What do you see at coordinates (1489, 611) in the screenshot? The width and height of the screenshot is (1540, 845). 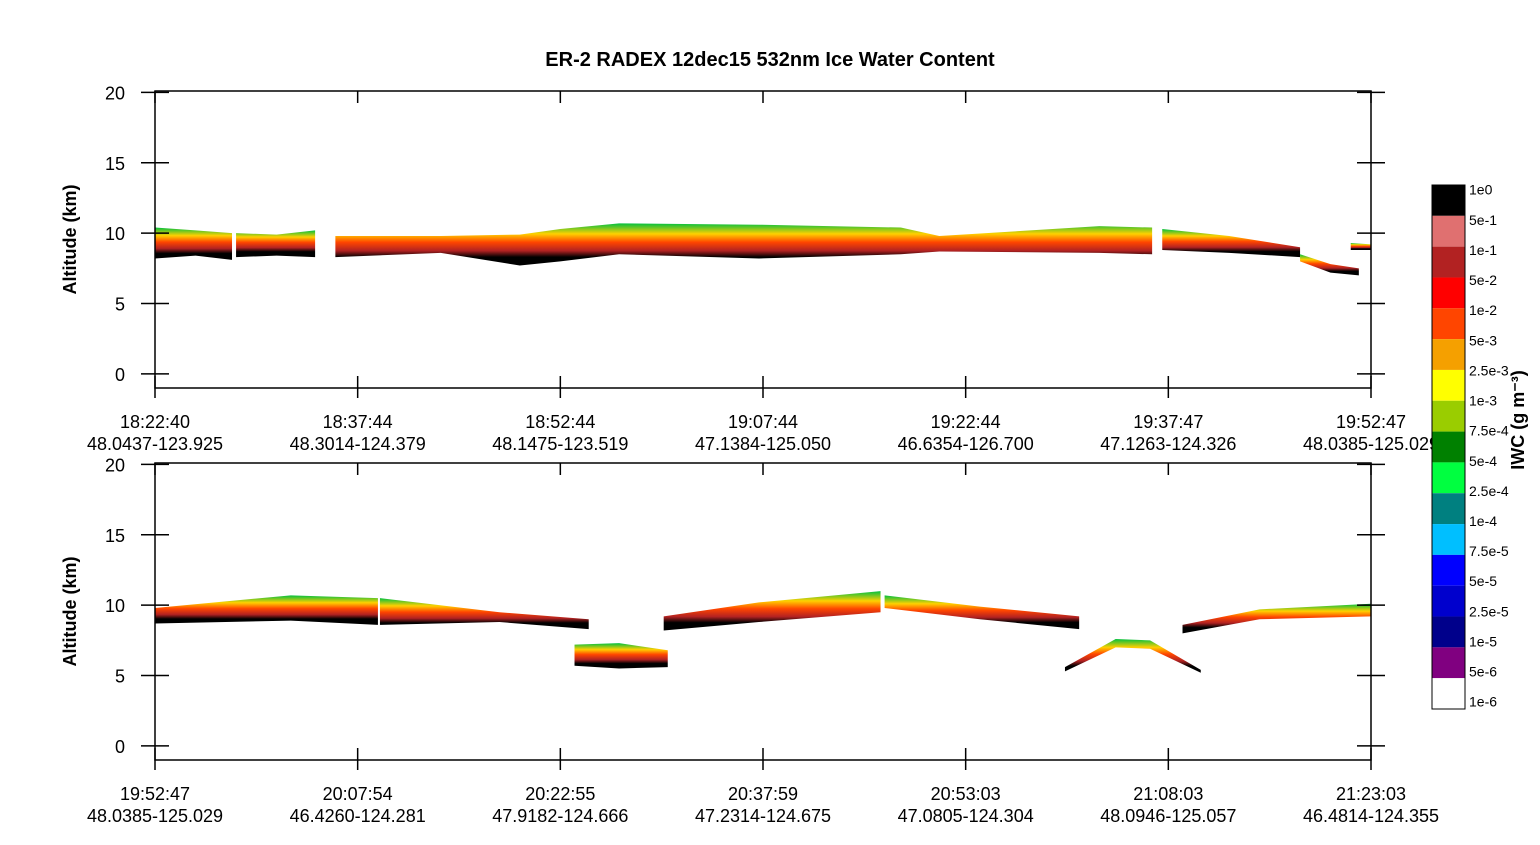 I see `colorbar-label: 2.5e-5` at bounding box center [1489, 611].